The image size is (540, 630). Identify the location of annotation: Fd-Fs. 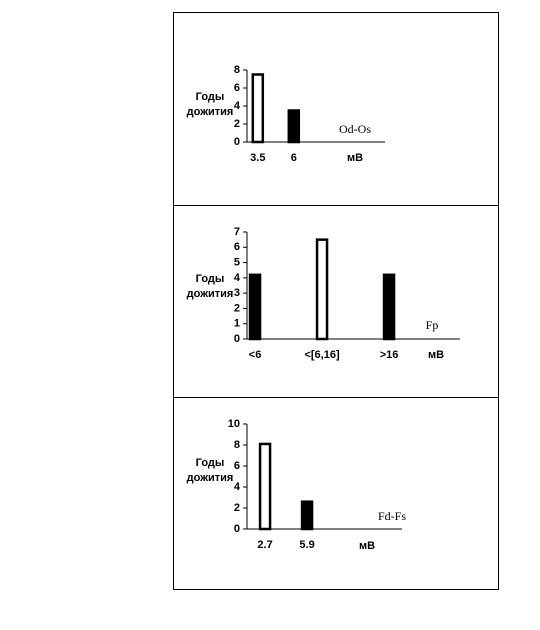
(392, 516).